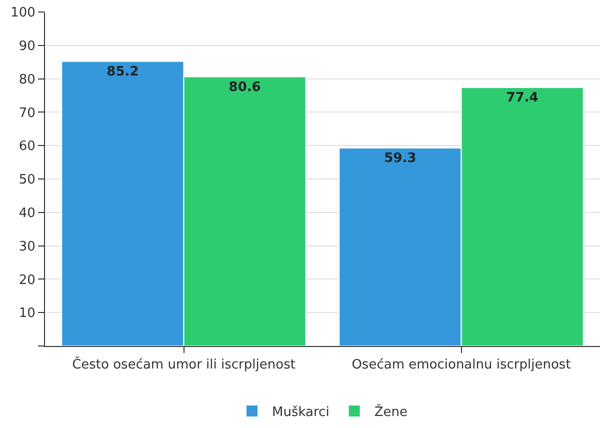 Image resolution: width=602 pixels, height=428 pixels. What do you see at coordinates (23, 13) in the screenshot?
I see `y-tick-label: 100` at bounding box center [23, 13].